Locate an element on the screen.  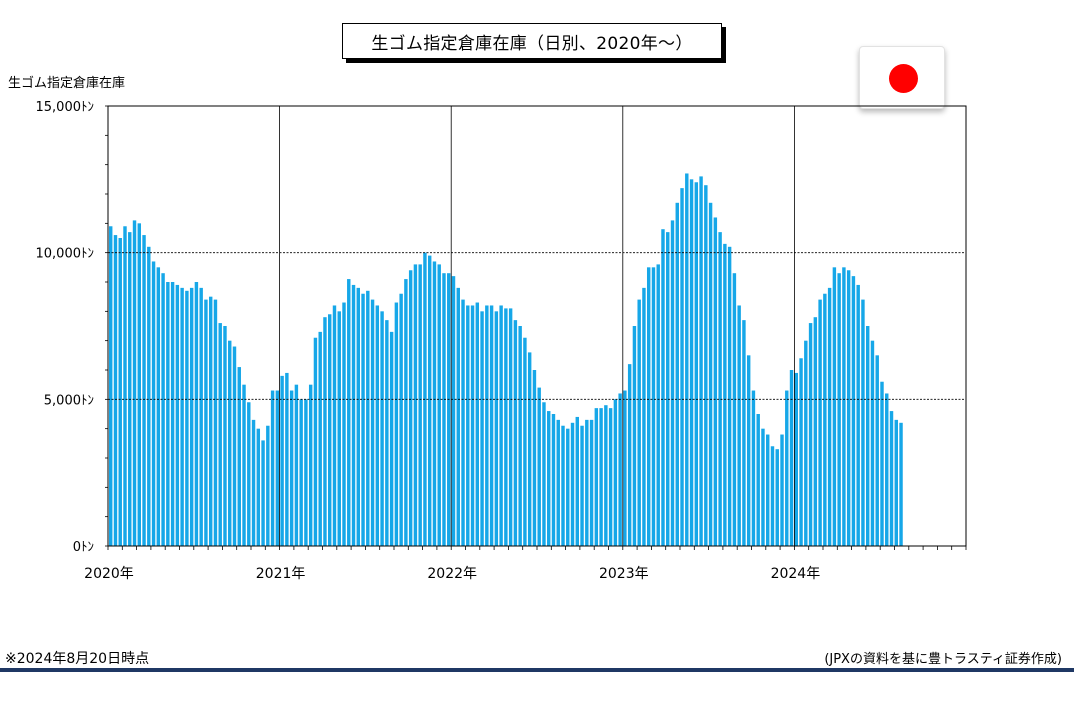
flag-card is located at coordinates (902, 77).